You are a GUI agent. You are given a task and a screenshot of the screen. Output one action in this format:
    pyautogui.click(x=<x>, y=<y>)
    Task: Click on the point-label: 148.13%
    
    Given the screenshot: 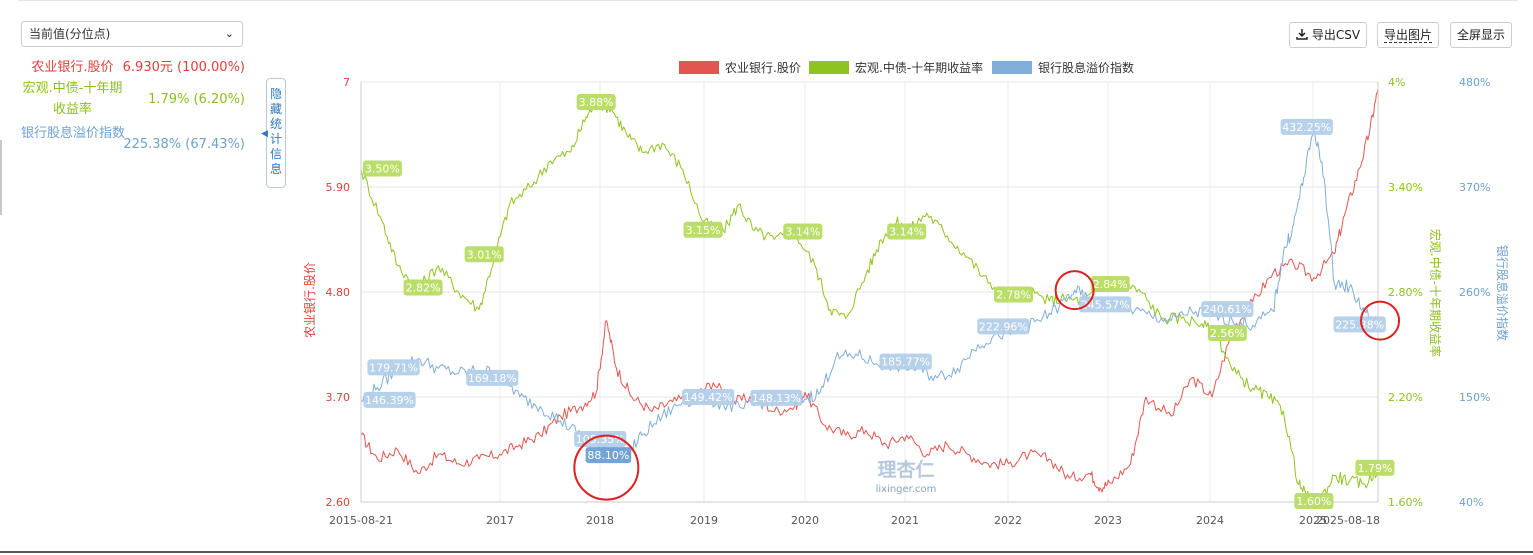 What is the action you would take?
    pyautogui.click(x=776, y=398)
    